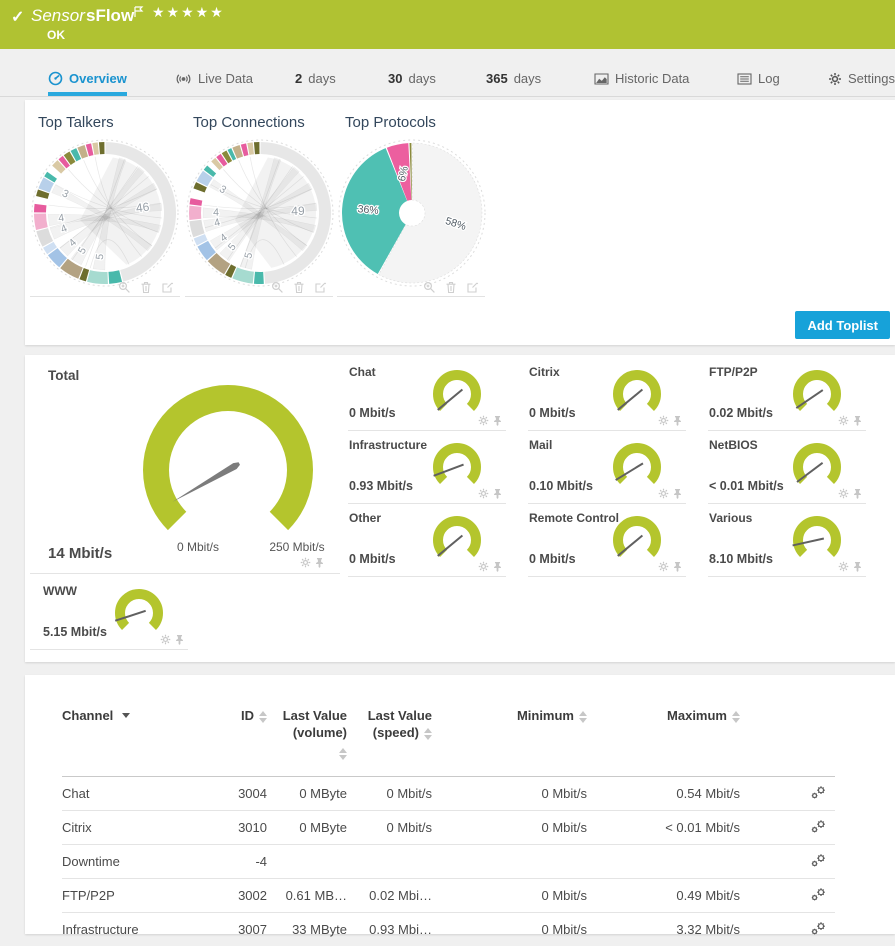  What do you see at coordinates (365, 518) in the screenshot?
I see `channel-label: Other` at bounding box center [365, 518].